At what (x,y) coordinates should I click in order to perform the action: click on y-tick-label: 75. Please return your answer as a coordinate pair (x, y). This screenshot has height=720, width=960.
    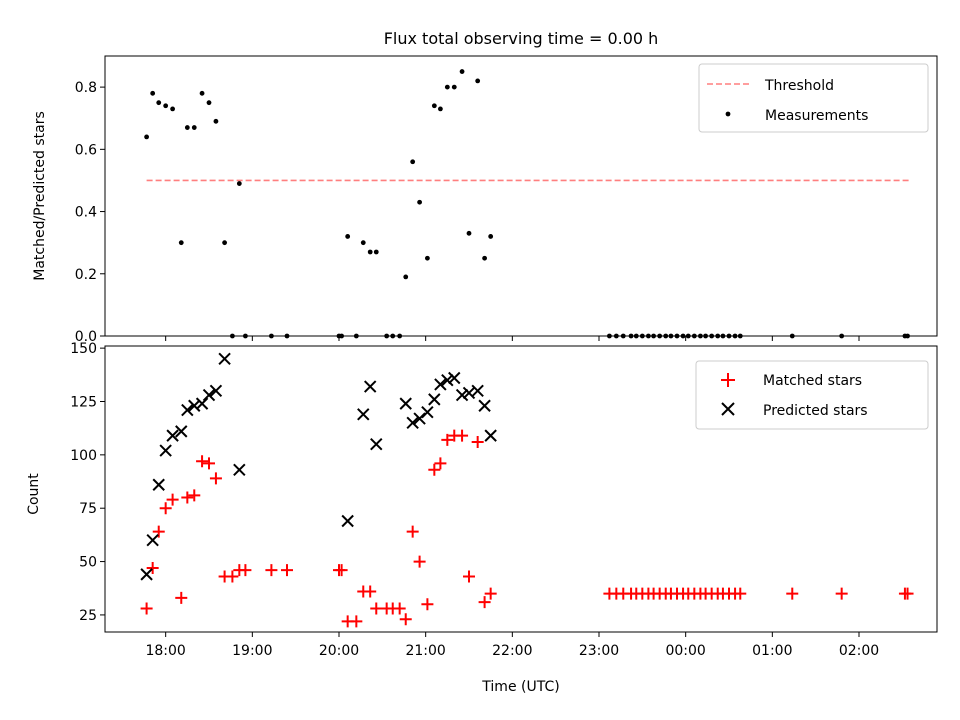
    Looking at the image, I should click on (88, 509).